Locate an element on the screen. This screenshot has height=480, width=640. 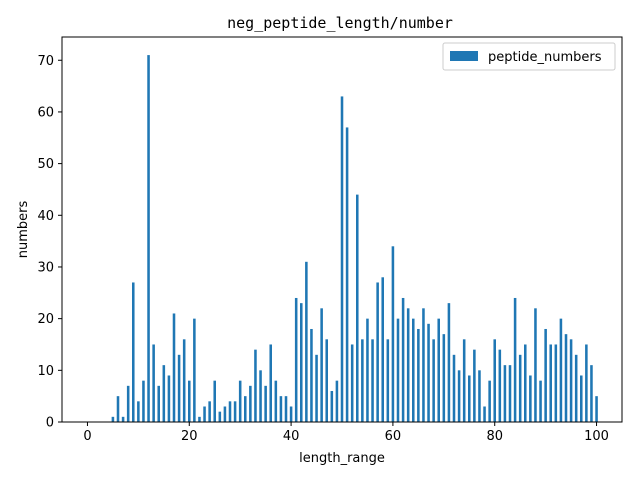
x-tick-label: 80 is located at coordinates (494, 436).